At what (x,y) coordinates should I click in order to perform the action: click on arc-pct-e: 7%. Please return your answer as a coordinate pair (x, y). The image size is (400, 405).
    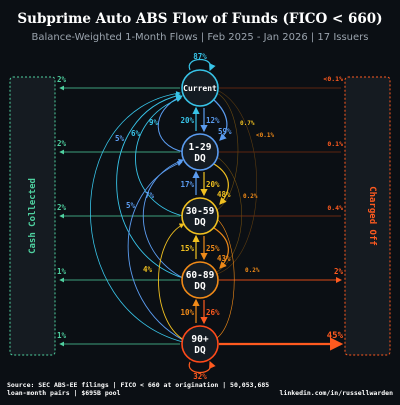
    Looking at the image, I should click on (150, 195).